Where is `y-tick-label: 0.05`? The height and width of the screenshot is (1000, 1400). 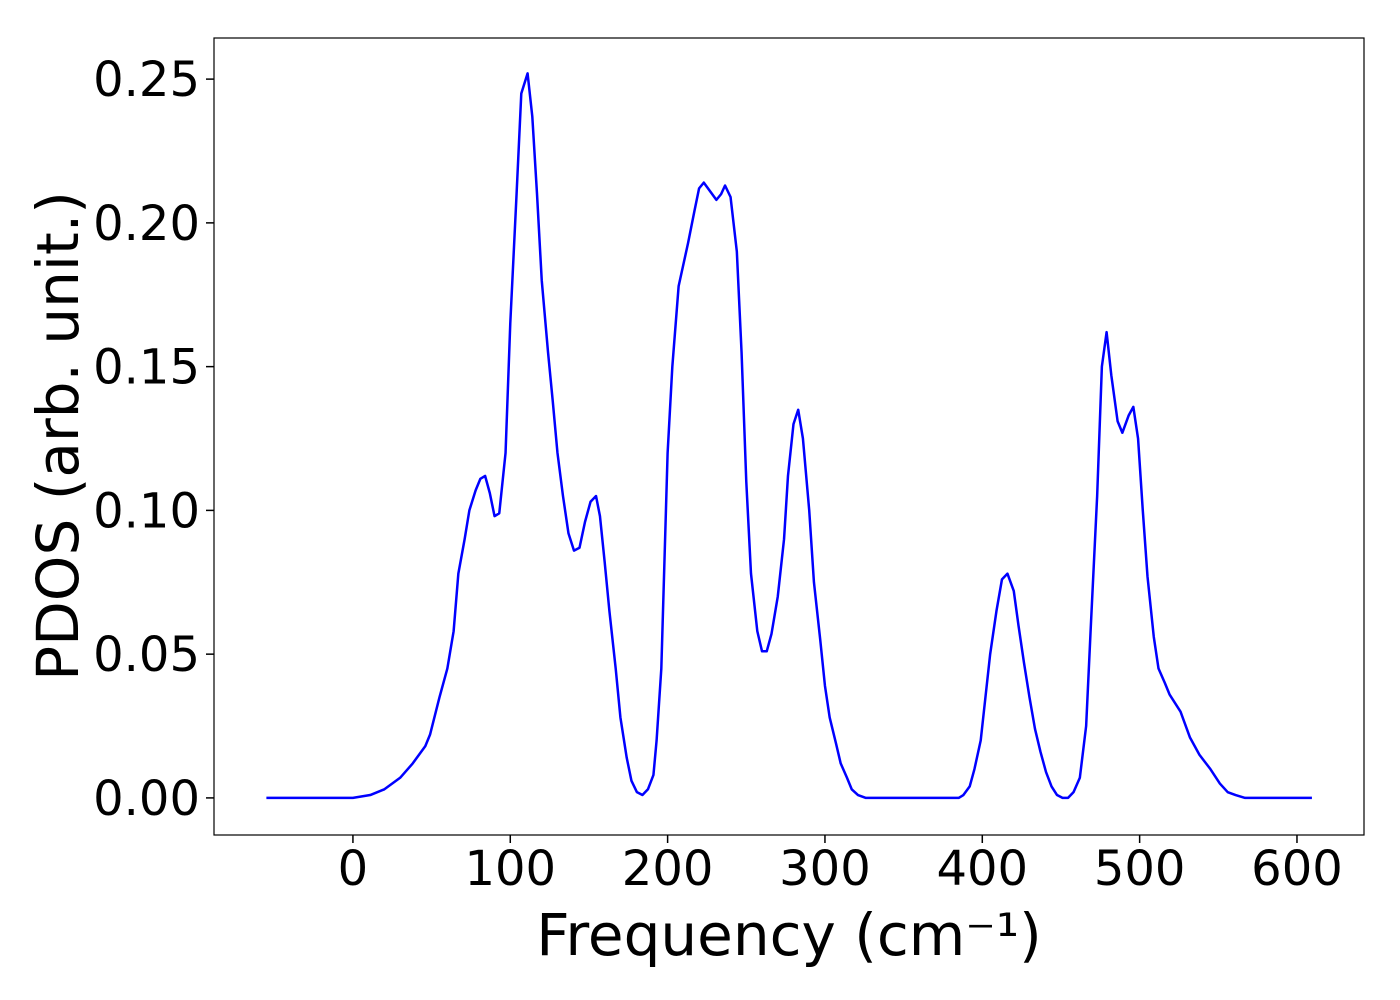 y-tick-label: 0.05 is located at coordinates (146, 655).